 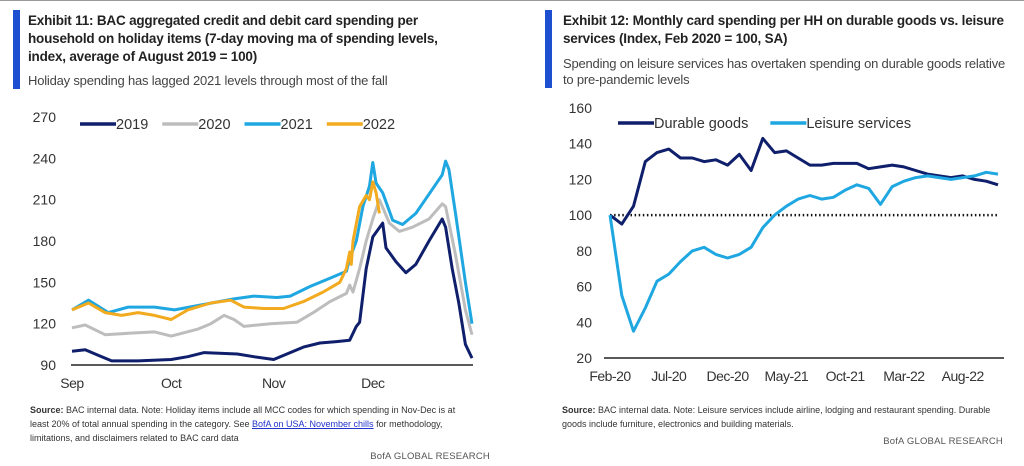 I want to click on x-tick-label: May-21, so click(x=787, y=376).